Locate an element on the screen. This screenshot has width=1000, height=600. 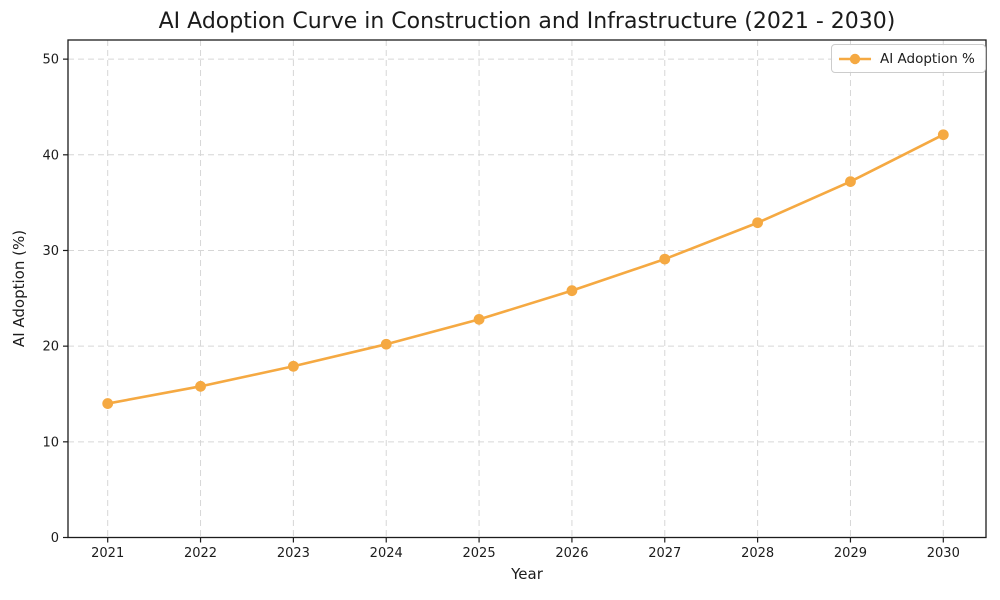
x-tick-label: 2029 is located at coordinates (850, 553).